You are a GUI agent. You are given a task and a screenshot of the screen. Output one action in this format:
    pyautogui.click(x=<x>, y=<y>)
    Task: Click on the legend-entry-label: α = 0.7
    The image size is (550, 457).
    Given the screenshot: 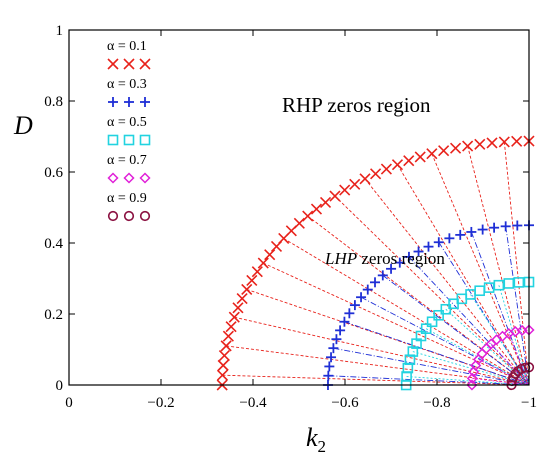 What is the action you would take?
    pyautogui.click(x=127, y=160)
    